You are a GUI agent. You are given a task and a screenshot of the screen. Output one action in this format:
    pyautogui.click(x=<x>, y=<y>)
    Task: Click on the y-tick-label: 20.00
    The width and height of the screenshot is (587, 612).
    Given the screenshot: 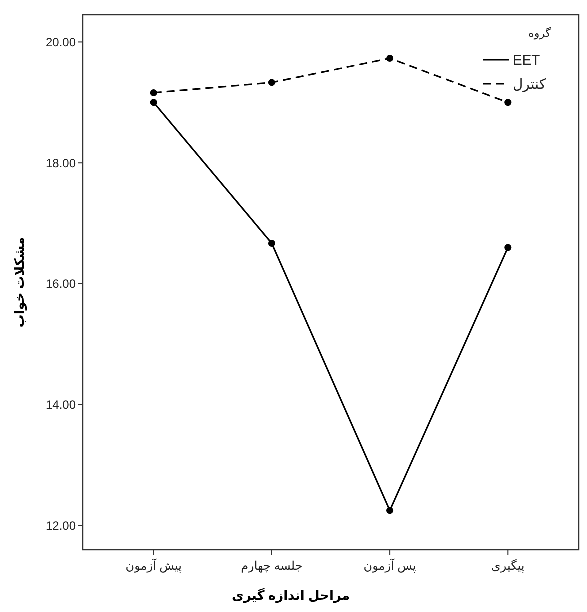 What is the action you would take?
    pyautogui.click(x=61, y=42)
    